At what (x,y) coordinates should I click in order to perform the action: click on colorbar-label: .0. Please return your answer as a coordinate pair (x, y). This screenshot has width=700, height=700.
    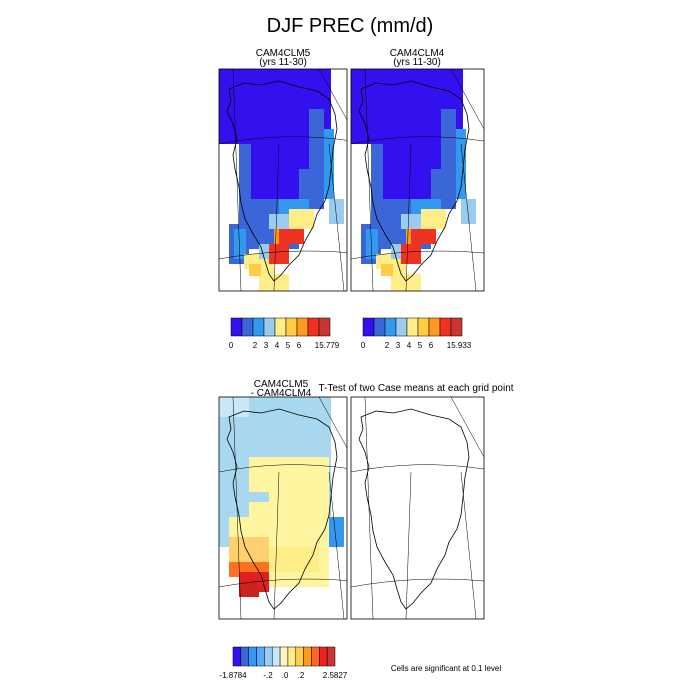
    Looking at the image, I should click on (285, 675).